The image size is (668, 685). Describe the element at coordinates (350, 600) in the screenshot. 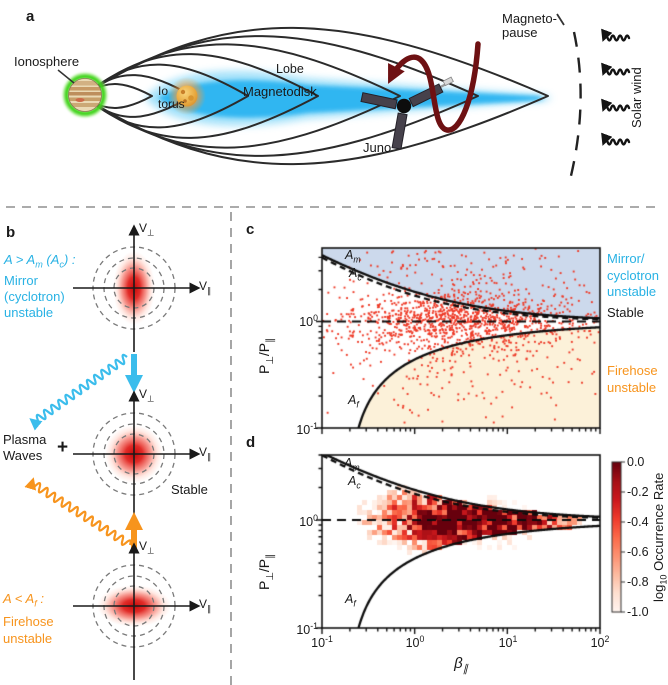

I see `d-curve-label-Af: Af` at that location.